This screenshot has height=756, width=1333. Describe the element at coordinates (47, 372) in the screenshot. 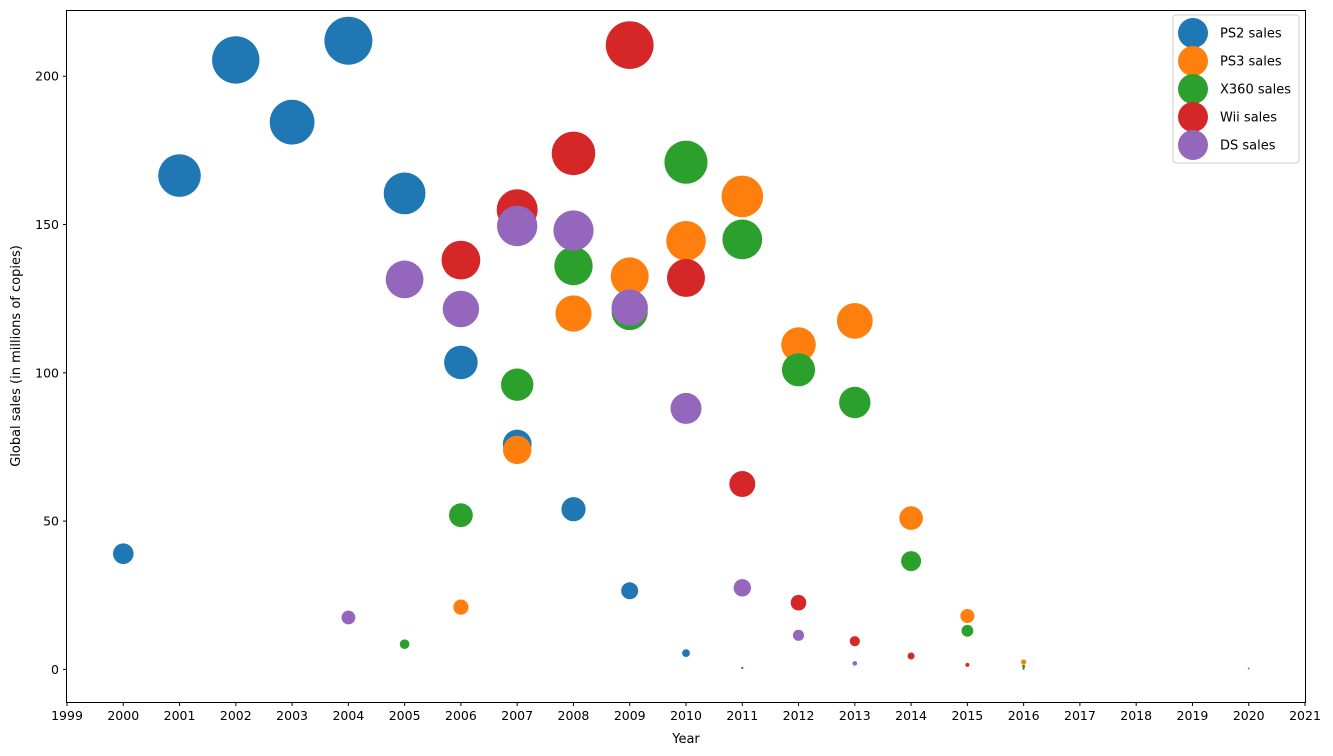

I see `y-tick-label: 100` at that location.